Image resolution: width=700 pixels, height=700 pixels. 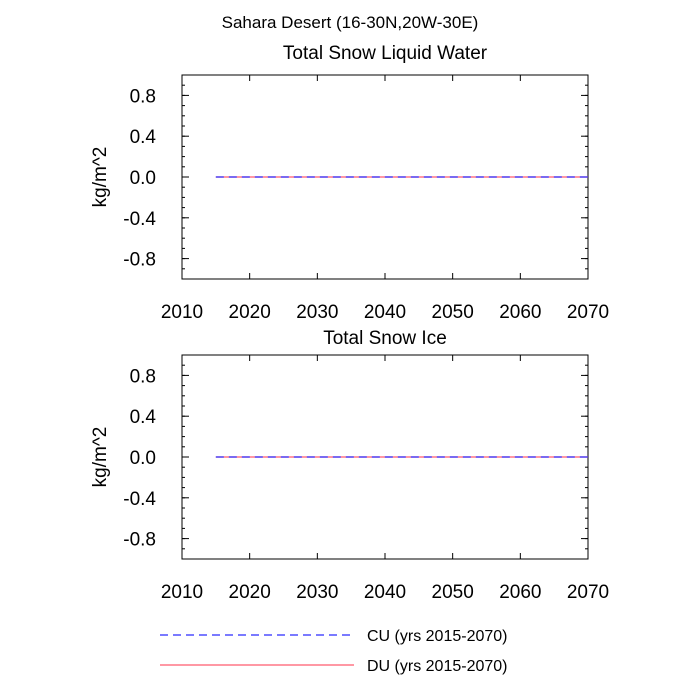 I want to click on figure-title: Sahara Desert (16-30N,20W-30E), so click(x=350, y=22).